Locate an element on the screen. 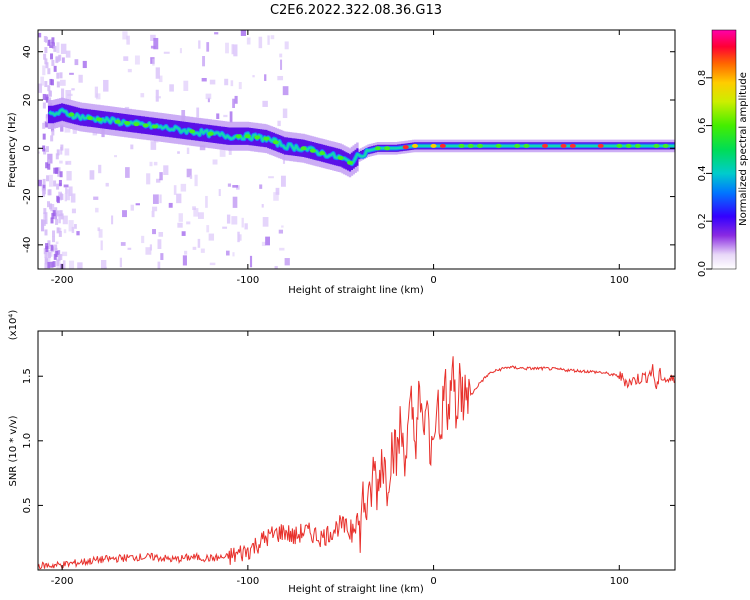 Image resolution: width=750 pixels, height=600 pixels. snr-ylabel: SNR (10 * v/v) is located at coordinates (13, 450).